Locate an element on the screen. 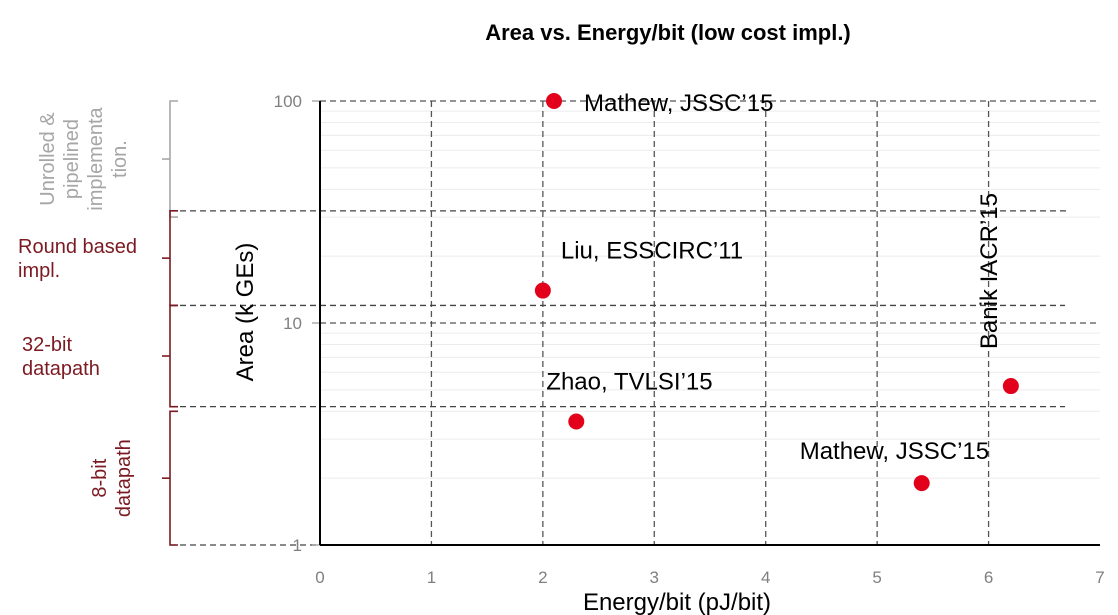 This screenshot has width=1118, height=615. group-label-line: 32-bit is located at coordinates (47, 345).